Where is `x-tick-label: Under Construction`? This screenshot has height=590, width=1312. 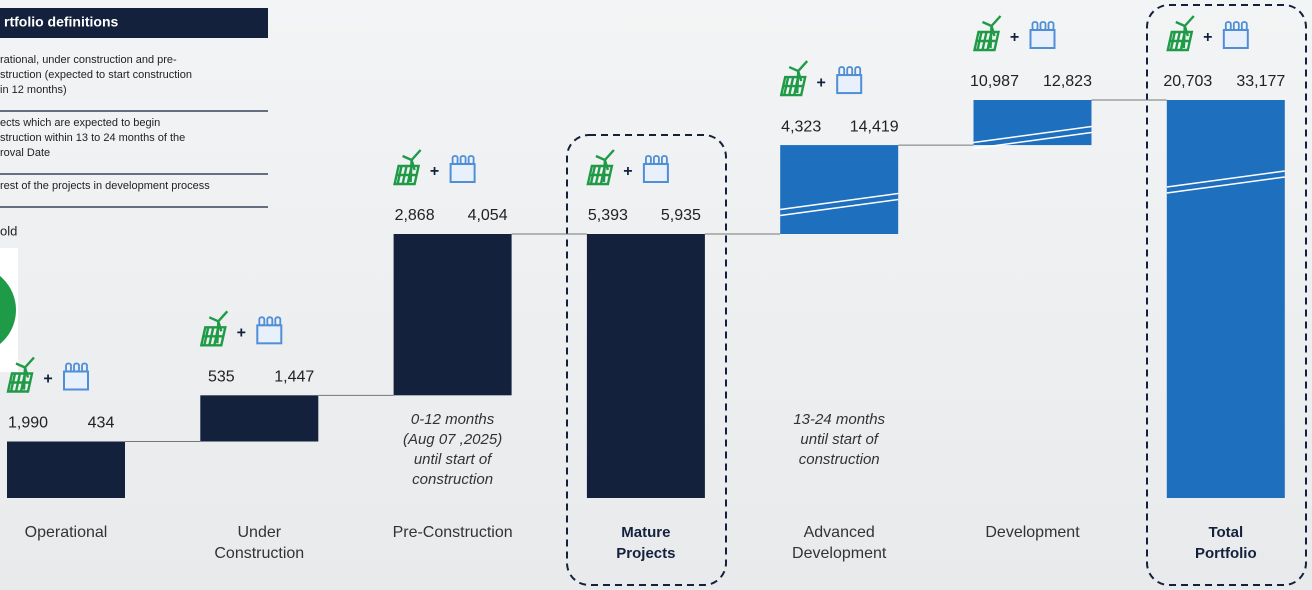
x-tick-label: Under Construction is located at coordinates (259, 543).